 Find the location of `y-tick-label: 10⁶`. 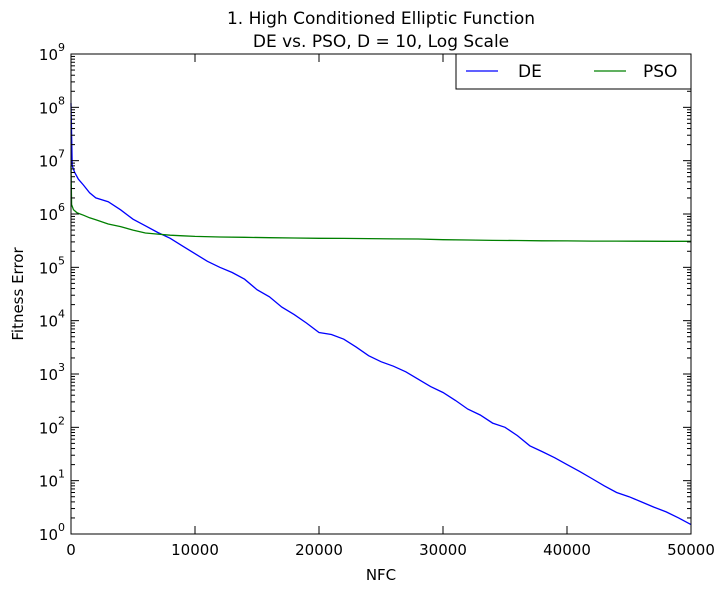

y-tick-label: 10⁶ is located at coordinates (52, 212).